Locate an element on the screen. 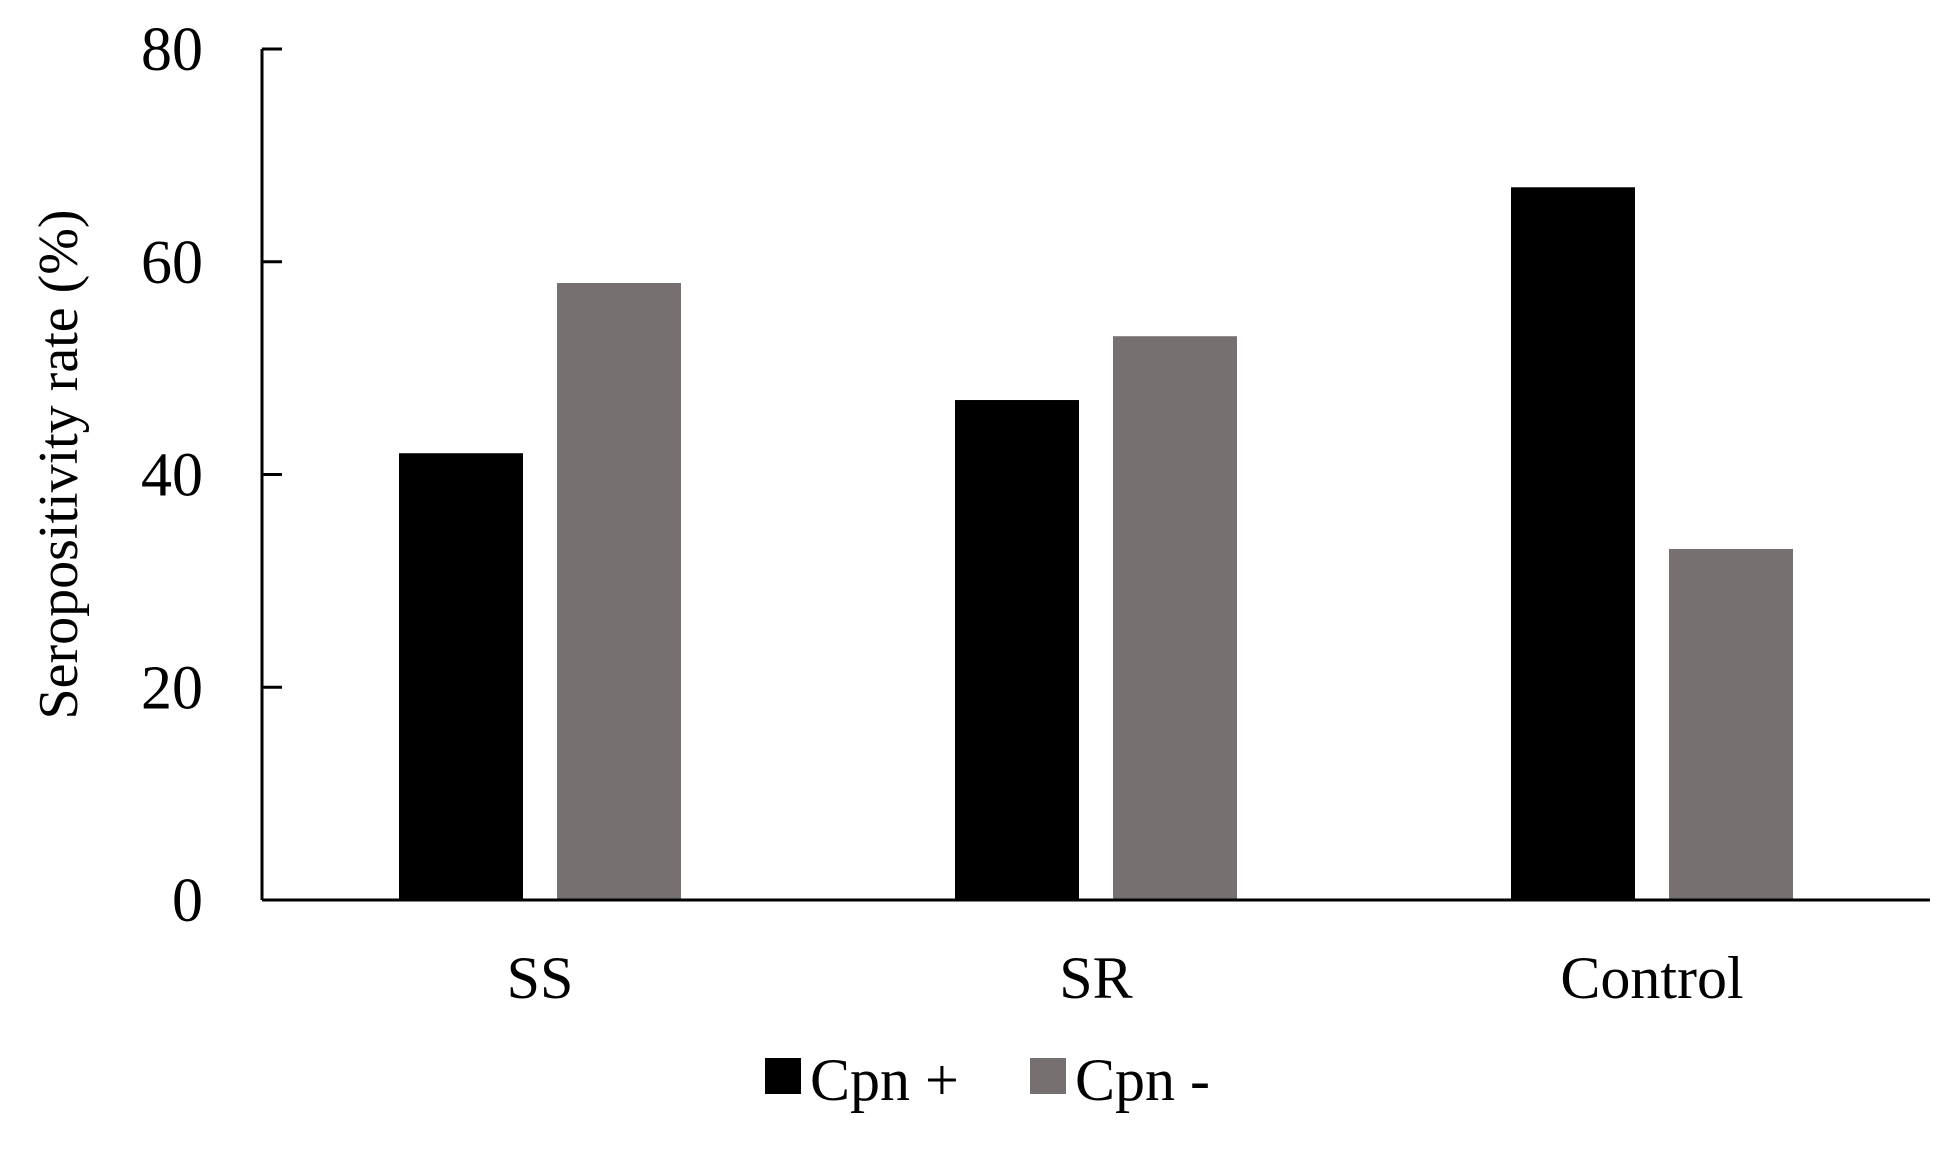  y-tick-labels: 0 20 40 60 80 is located at coordinates (172, 475).